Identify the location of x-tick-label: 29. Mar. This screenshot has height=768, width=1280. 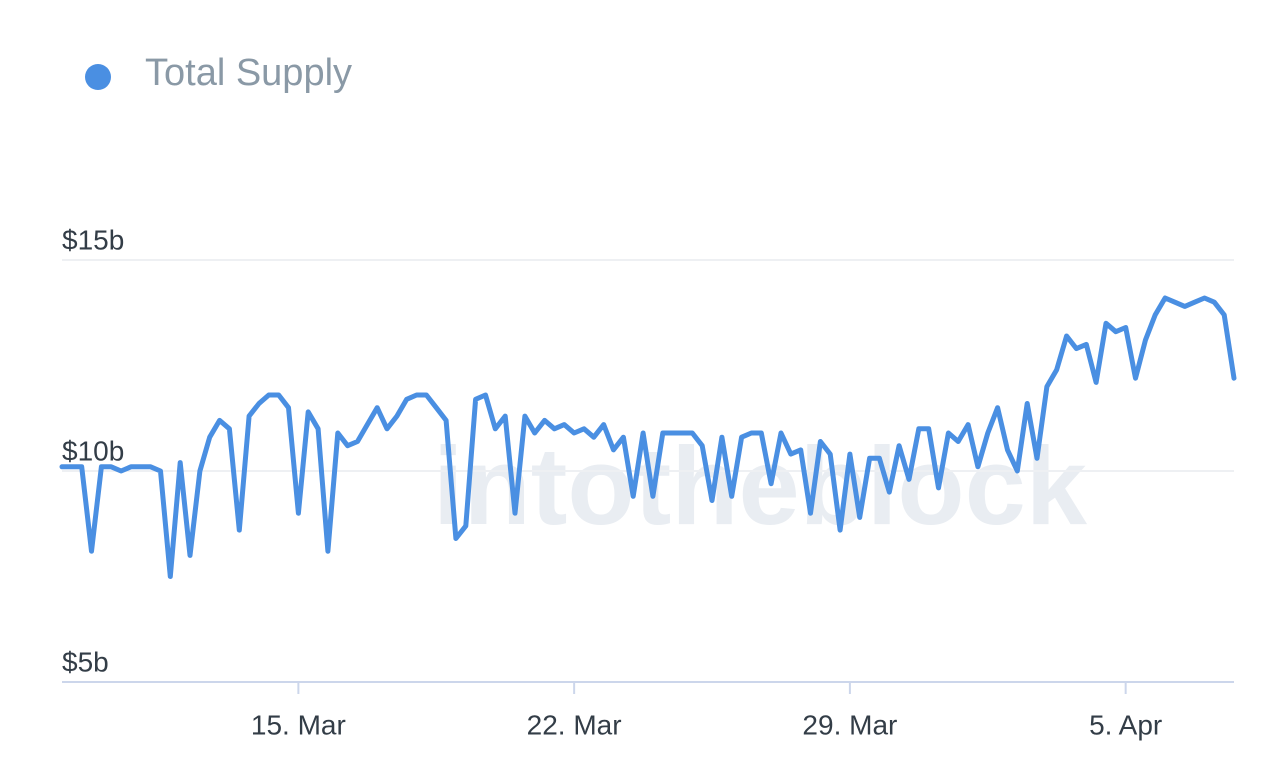
(849, 724).